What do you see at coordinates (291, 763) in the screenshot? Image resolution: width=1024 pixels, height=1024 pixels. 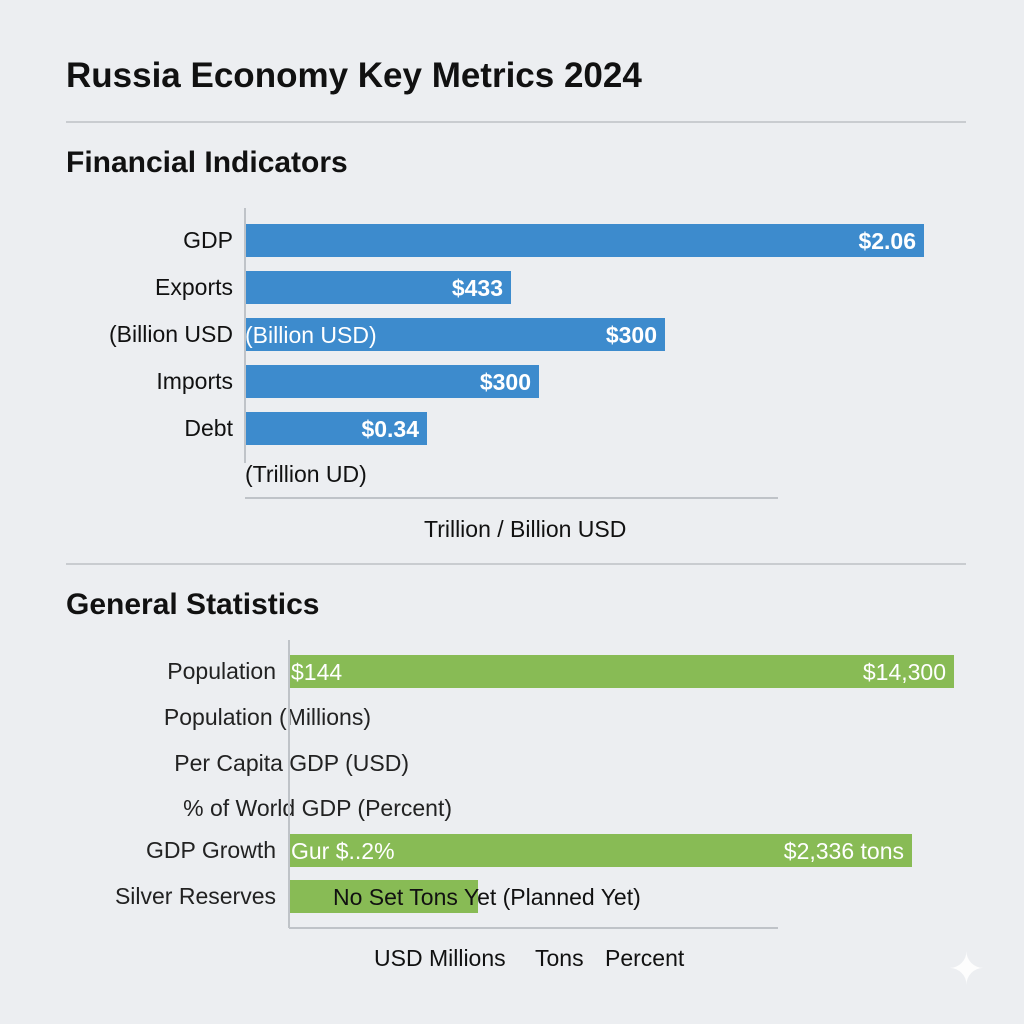 I see `category-label: Per Capita GDP (USD)` at bounding box center [291, 763].